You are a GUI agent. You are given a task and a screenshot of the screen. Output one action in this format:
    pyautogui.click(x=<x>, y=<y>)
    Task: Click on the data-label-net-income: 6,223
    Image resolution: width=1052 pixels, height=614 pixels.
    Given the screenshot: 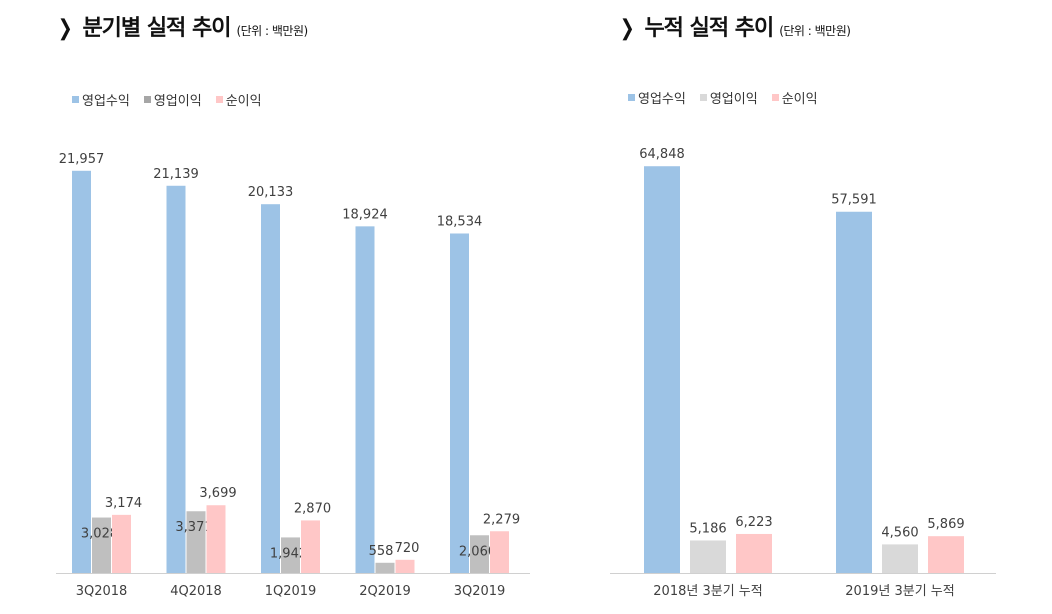 What is the action you would take?
    pyautogui.click(x=753, y=522)
    